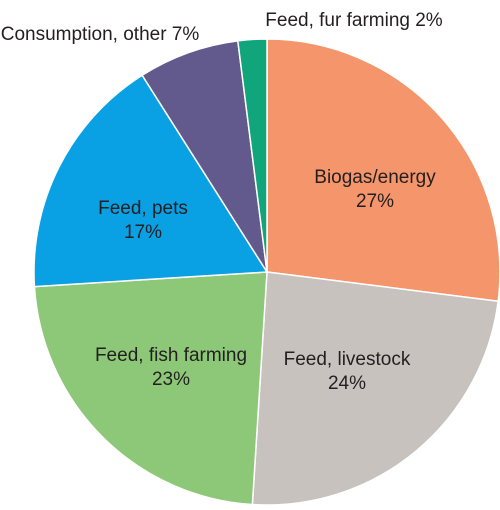 This screenshot has height=510, width=500. What do you see at coordinates (347, 359) in the screenshot?
I see `slice-label-feed-livestock: Feed, livestock` at bounding box center [347, 359].